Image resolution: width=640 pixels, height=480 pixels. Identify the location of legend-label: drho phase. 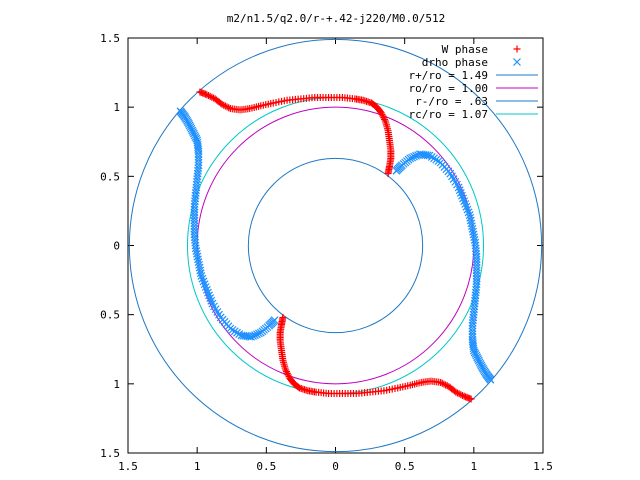
(455, 62).